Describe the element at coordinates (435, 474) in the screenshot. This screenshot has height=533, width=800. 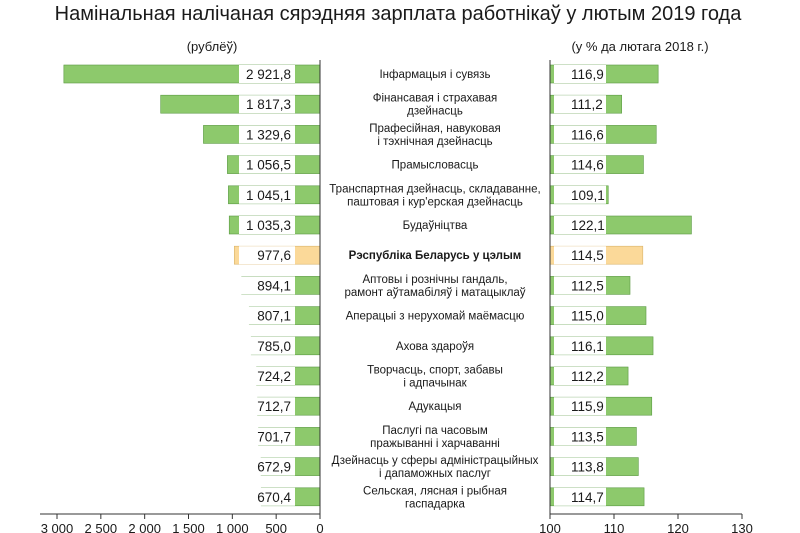
I see `category-label: і дапаможных паслуг` at that location.